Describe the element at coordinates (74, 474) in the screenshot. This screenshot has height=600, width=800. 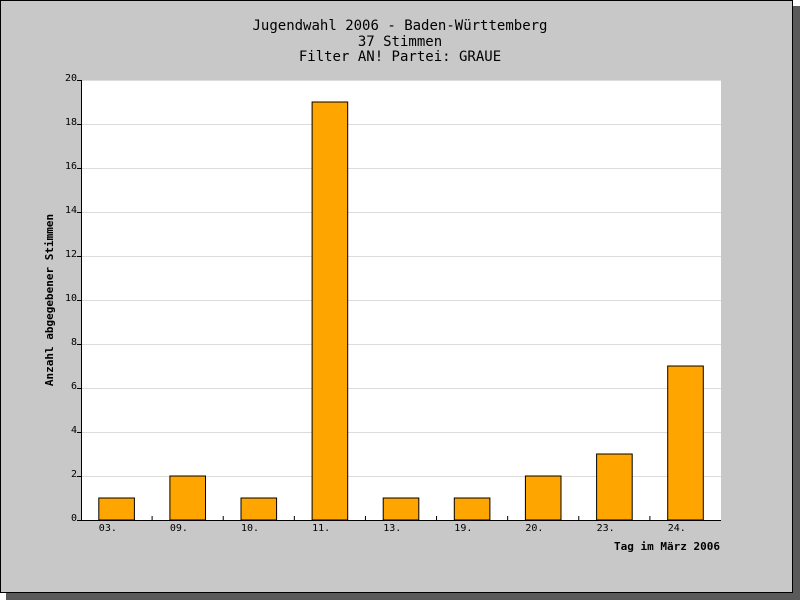
I see `y-tick-label: 2` at that location.